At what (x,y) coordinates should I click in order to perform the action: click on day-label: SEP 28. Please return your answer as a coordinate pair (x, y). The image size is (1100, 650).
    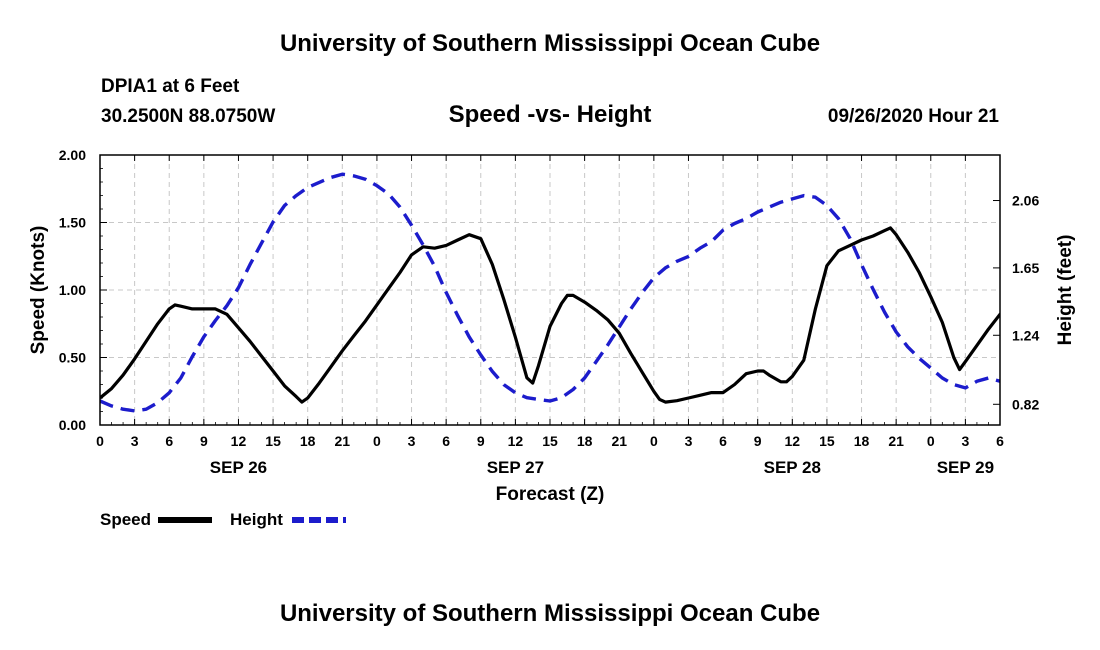
    Looking at the image, I should click on (792, 467).